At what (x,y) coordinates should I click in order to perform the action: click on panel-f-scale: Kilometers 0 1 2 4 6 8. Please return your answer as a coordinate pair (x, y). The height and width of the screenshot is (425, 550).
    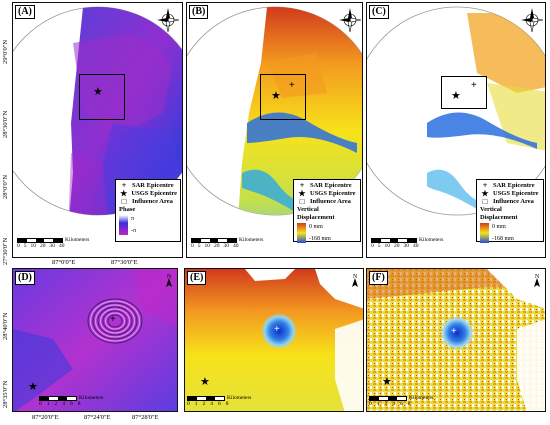
    Looking at the image, I should click on (401, 401).